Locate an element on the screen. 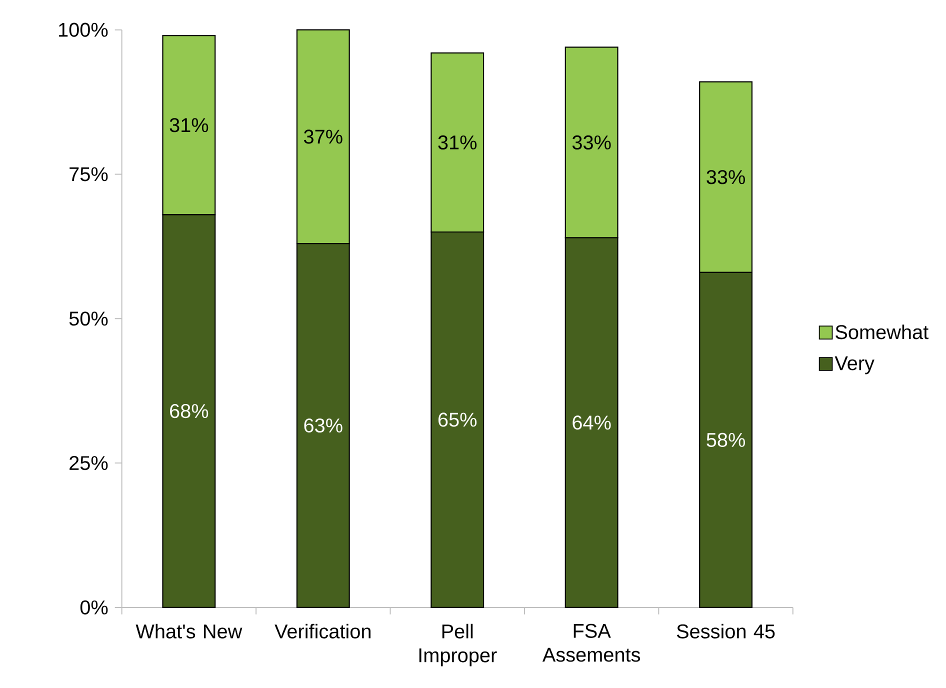  x-tick-label: What's New is located at coordinates (189, 631).